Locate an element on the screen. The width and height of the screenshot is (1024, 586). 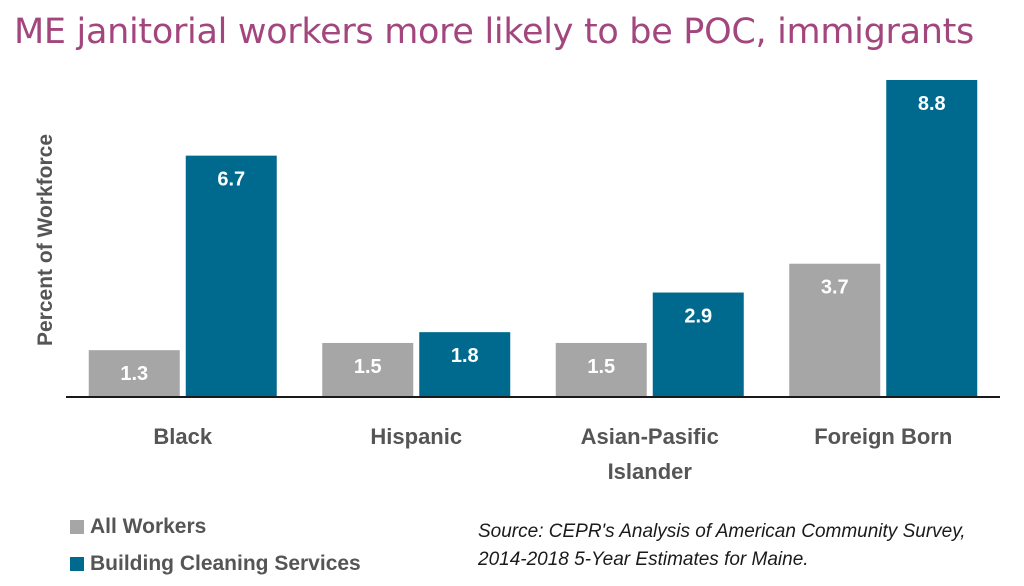
legend-item-all-workers: All Workers is located at coordinates (215, 526).